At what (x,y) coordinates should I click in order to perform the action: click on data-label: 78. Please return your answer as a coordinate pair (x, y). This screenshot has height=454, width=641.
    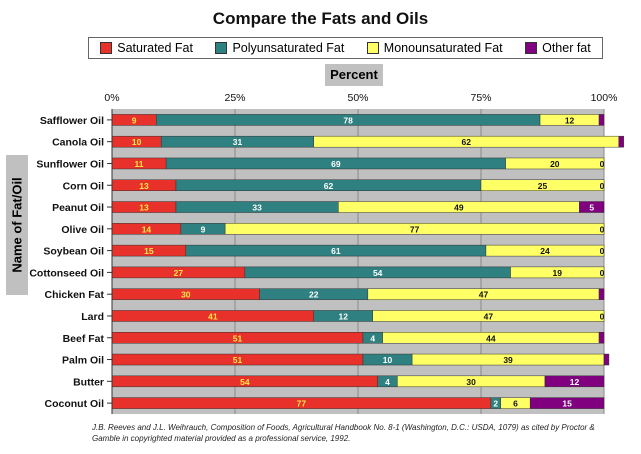
    Looking at the image, I should click on (348, 120).